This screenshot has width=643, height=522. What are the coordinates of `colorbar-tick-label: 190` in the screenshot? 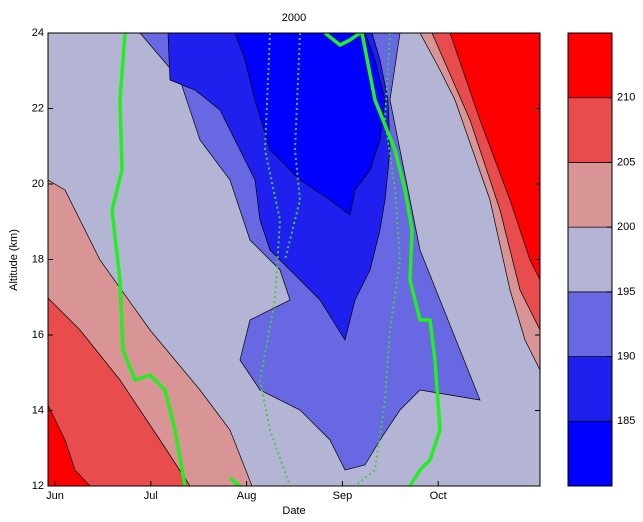 It's located at (626, 356).